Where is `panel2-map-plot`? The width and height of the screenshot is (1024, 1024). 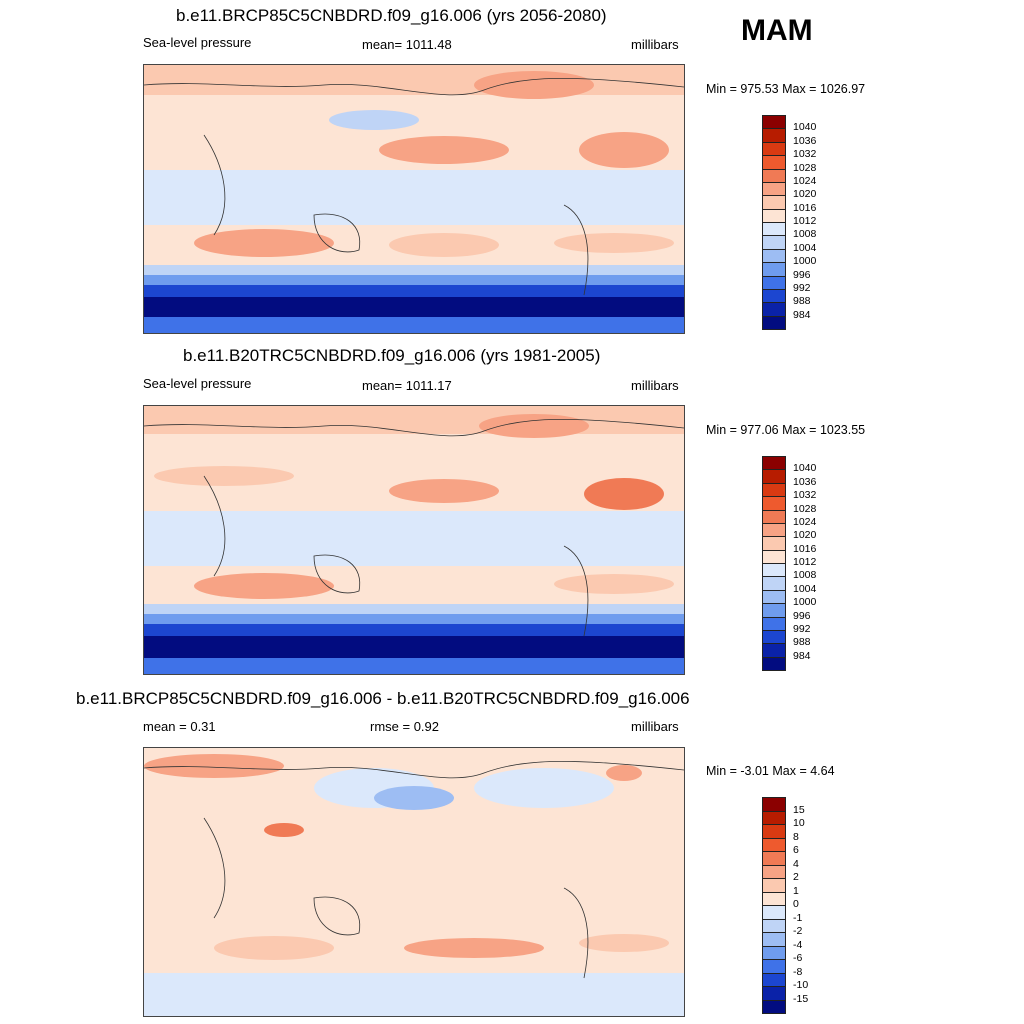 panel2-map-plot is located at coordinates (414, 540).